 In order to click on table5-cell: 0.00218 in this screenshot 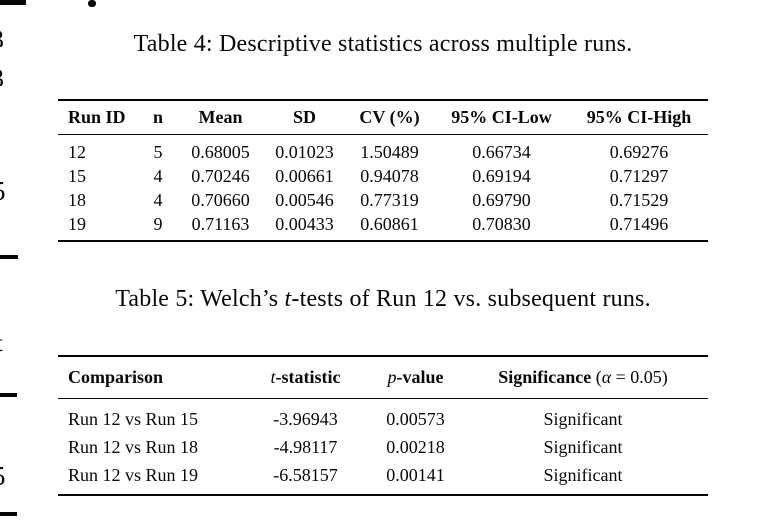, I will do `click(415, 446)`.